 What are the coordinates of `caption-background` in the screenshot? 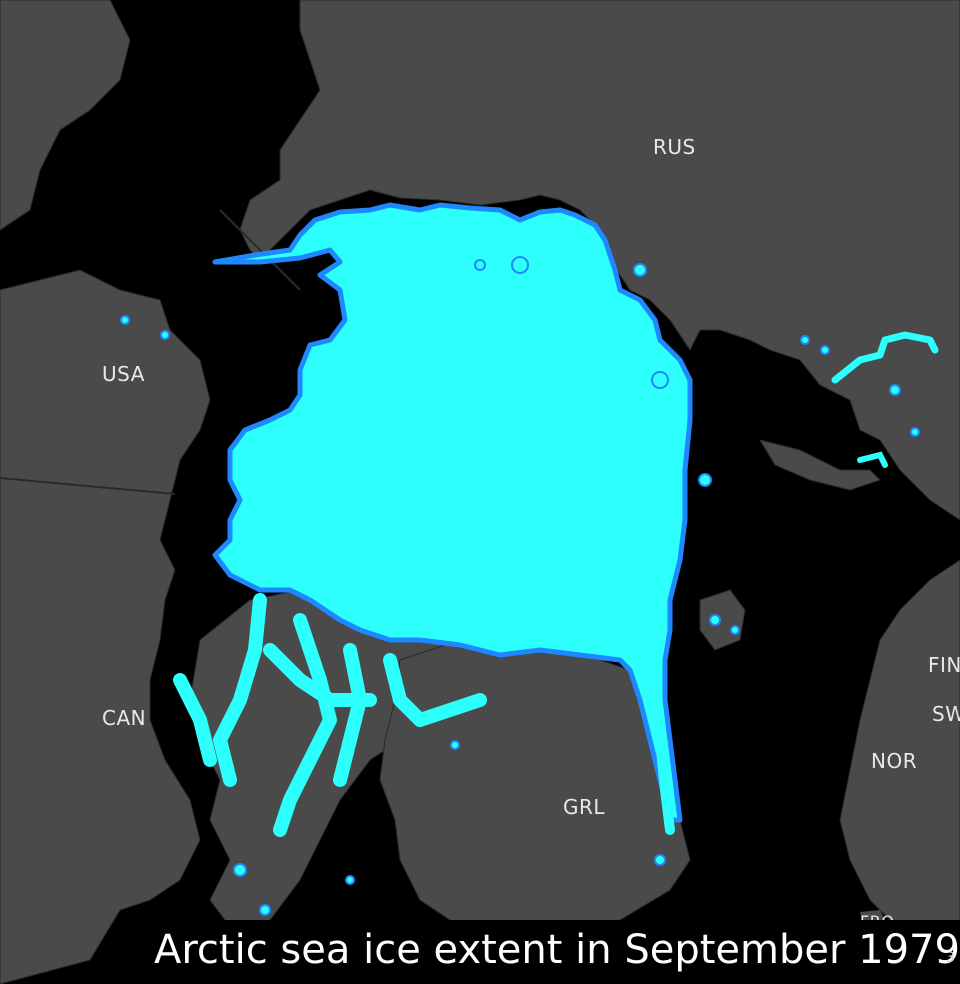 It's located at (550, 948).